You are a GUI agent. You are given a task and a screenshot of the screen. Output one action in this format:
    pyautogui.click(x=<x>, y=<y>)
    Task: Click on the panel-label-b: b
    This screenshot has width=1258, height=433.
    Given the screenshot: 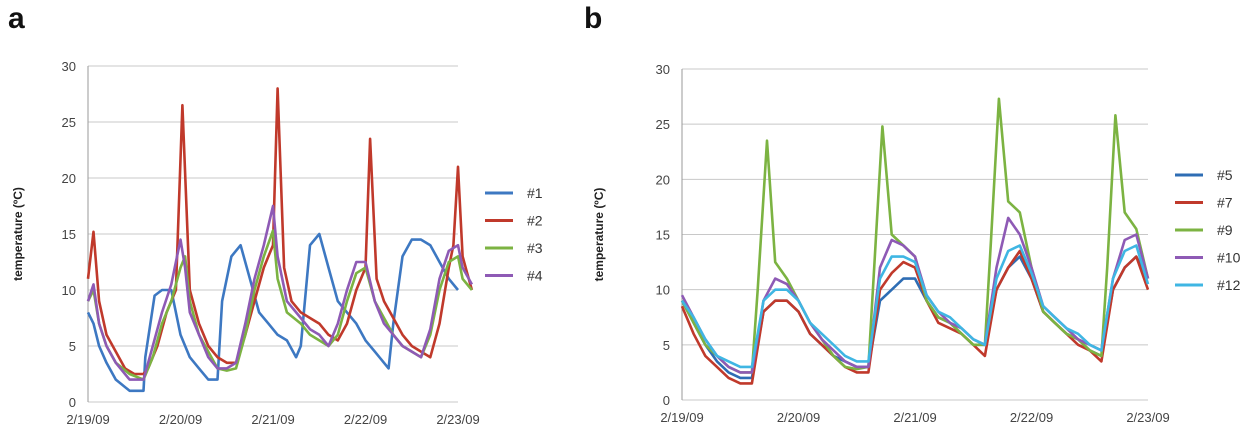 What is the action you would take?
    pyautogui.click(x=593, y=18)
    